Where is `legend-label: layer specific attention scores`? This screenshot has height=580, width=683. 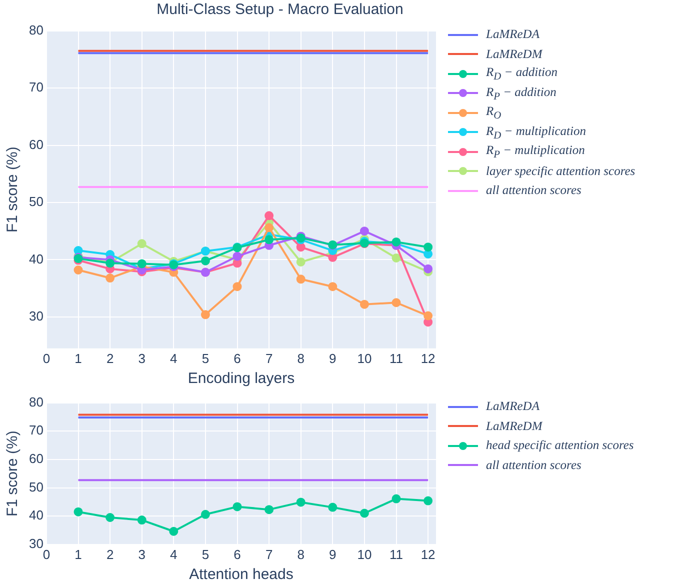 legend-label: layer specific attention scores is located at coordinates (561, 171).